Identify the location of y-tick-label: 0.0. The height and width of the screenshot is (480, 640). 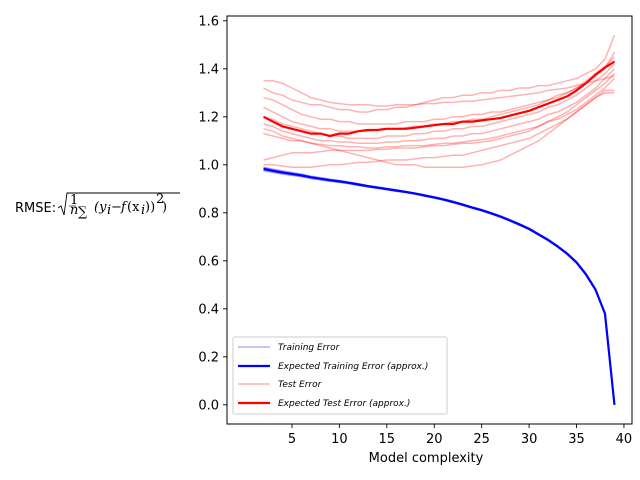
(208, 405).